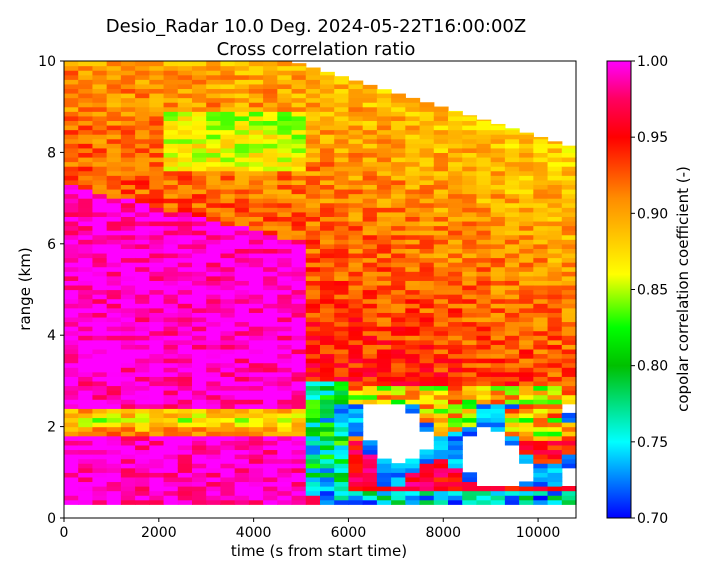 This screenshot has width=720, height=580. I want to click on x-tick-label: 10000, so click(538, 533).